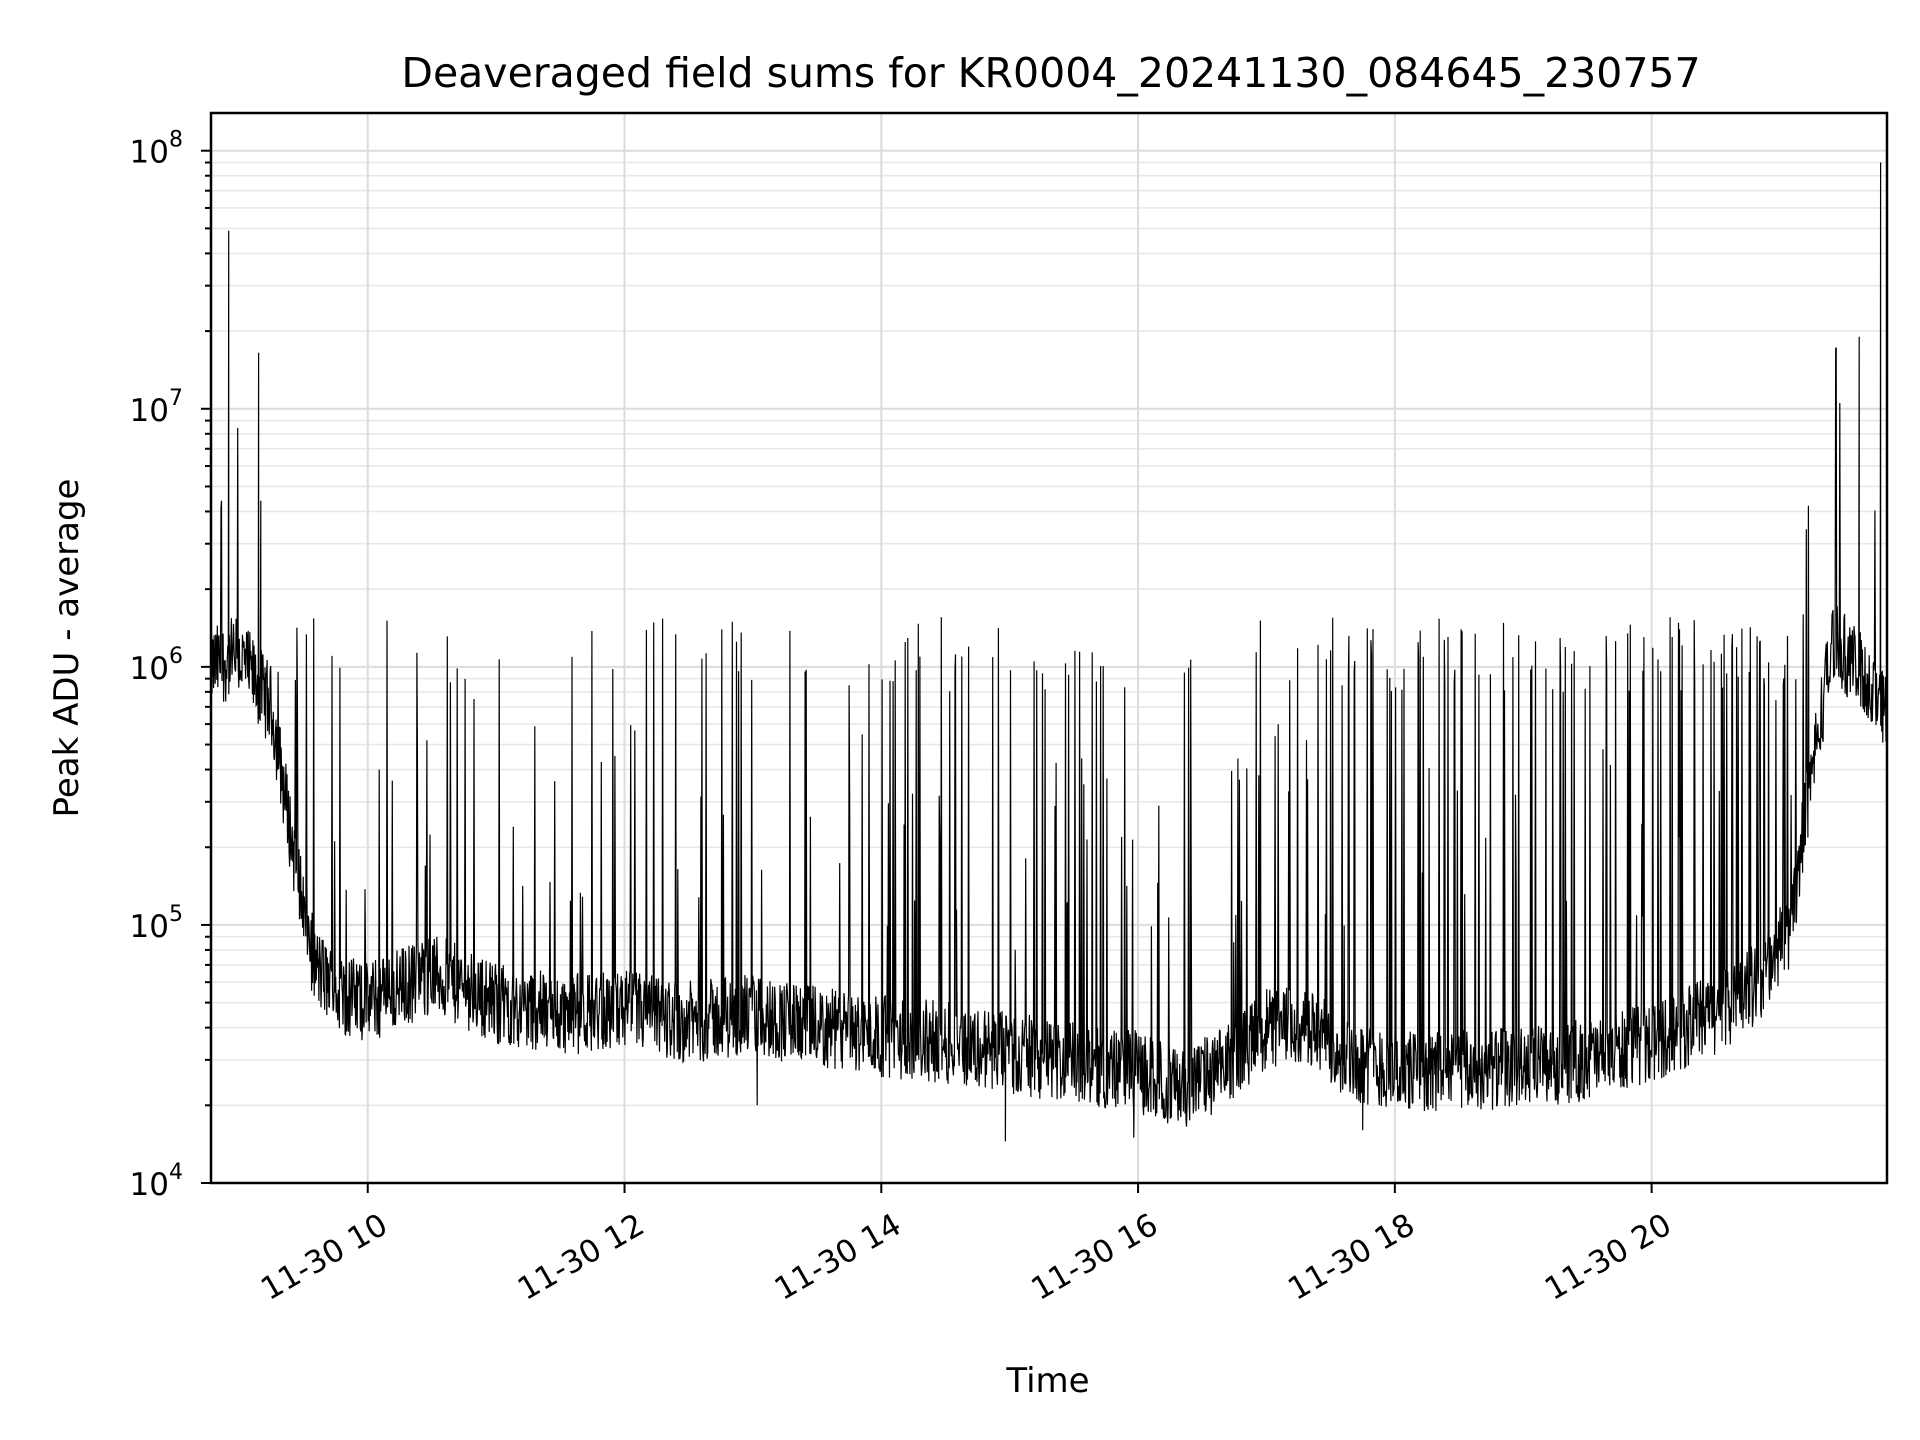 The width and height of the screenshot is (1920, 1440). I want to click on y-tick-label: 10⁵, so click(156, 923).